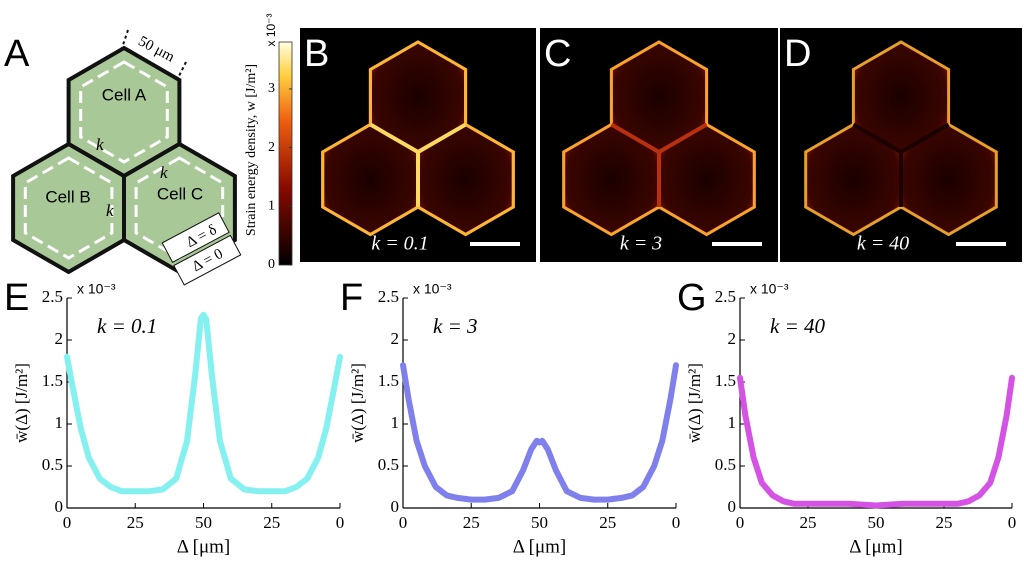 This screenshot has width=1024, height=581. Describe the element at coordinates (285, 153) in the screenshot. I see `colorbar` at that location.